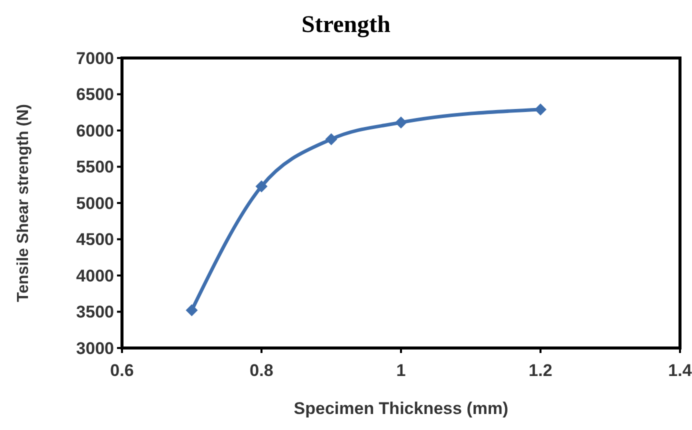  I want to click on y-tick-label: 6000, so click(95, 130).